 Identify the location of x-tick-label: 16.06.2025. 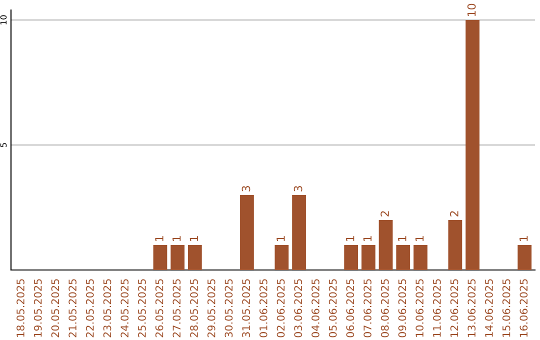
(524, 308).